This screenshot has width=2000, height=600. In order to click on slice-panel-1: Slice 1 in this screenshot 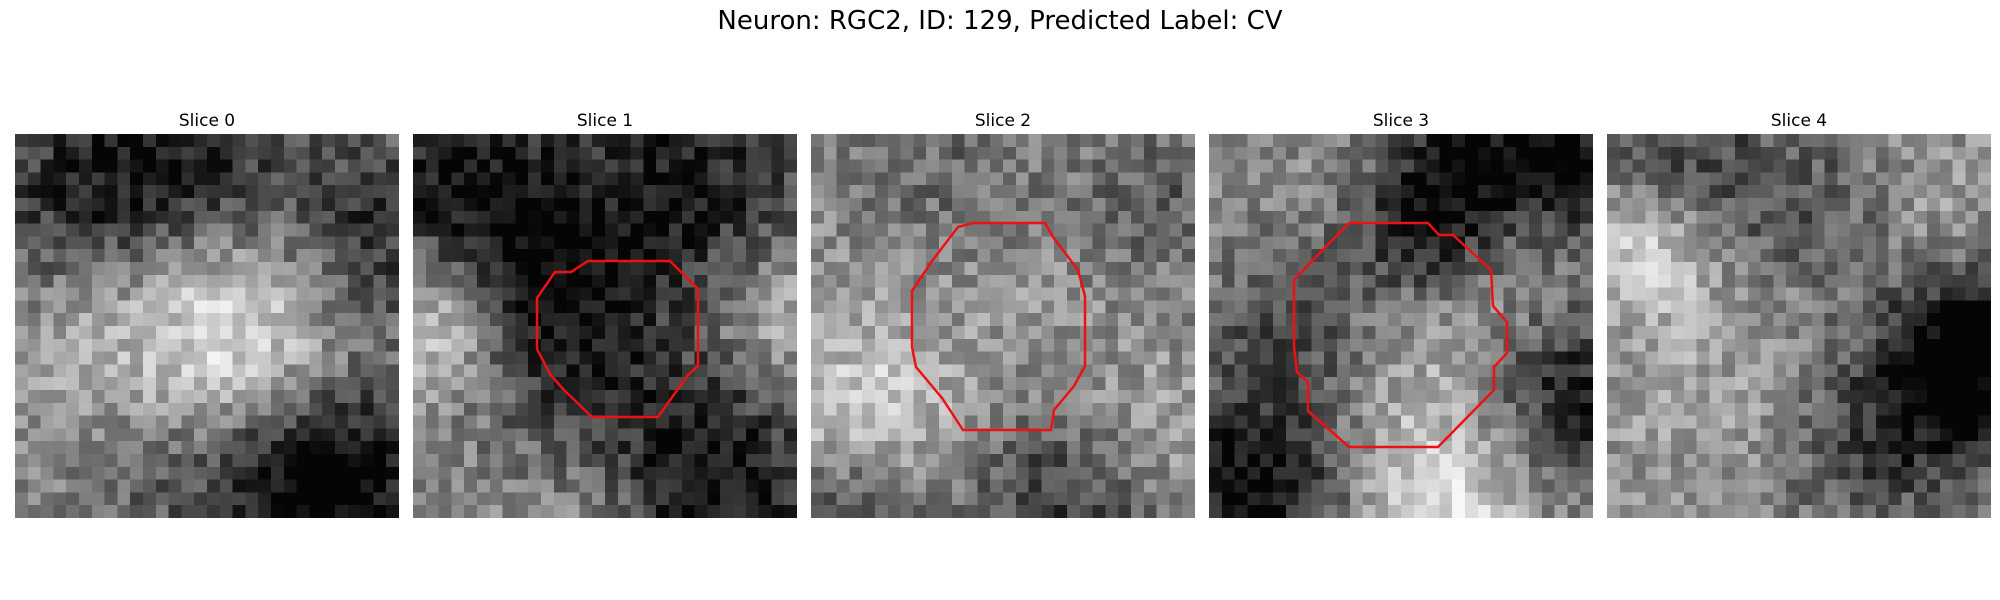, I will do `click(605, 313)`.